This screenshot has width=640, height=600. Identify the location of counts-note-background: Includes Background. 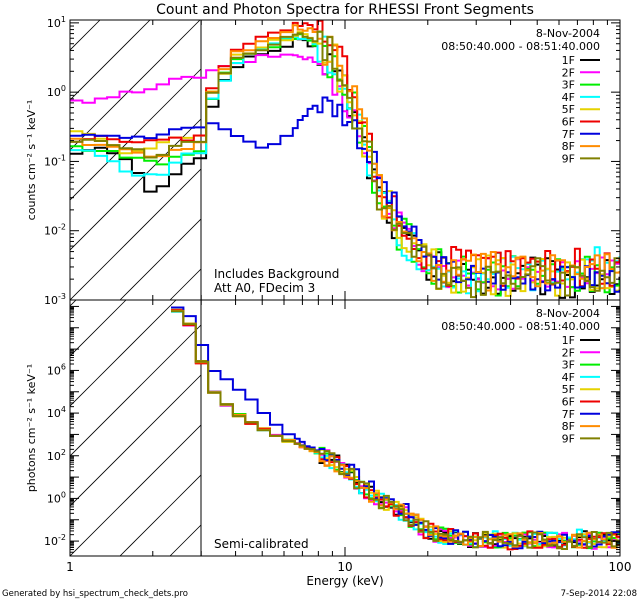
(276, 274).